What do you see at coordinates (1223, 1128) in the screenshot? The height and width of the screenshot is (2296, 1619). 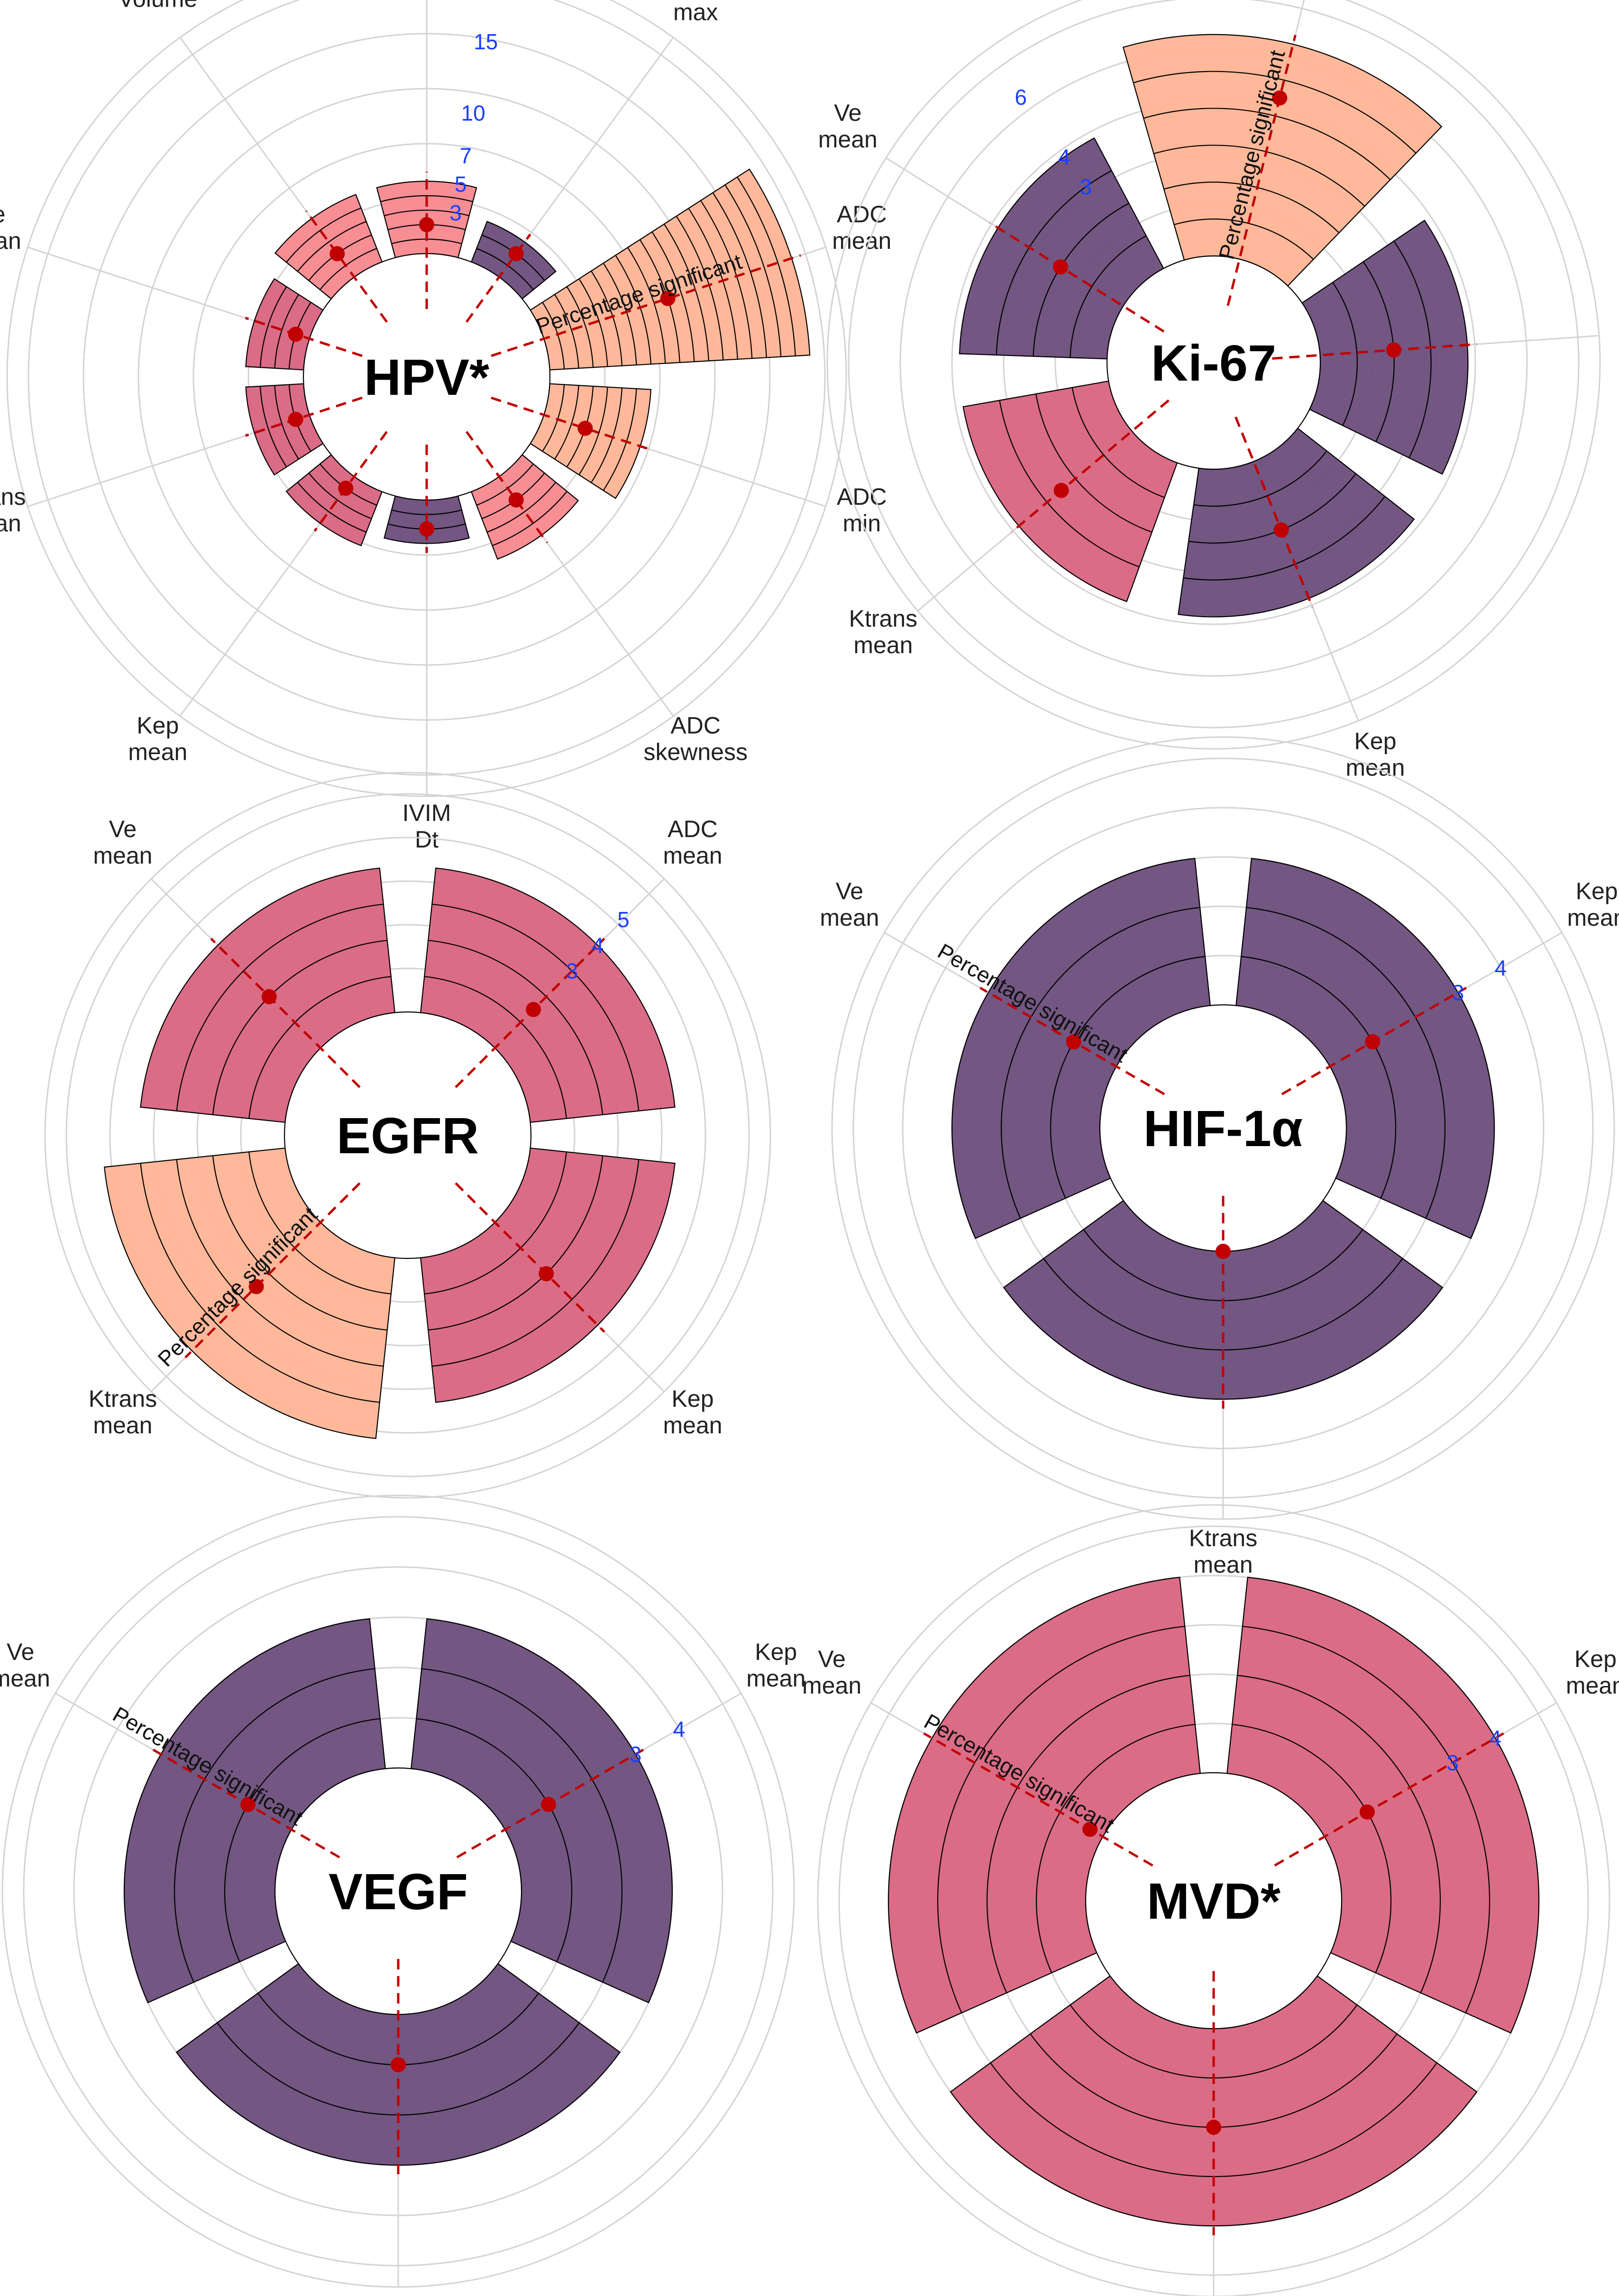 I see `chart-title: HIF-1α` at bounding box center [1223, 1128].